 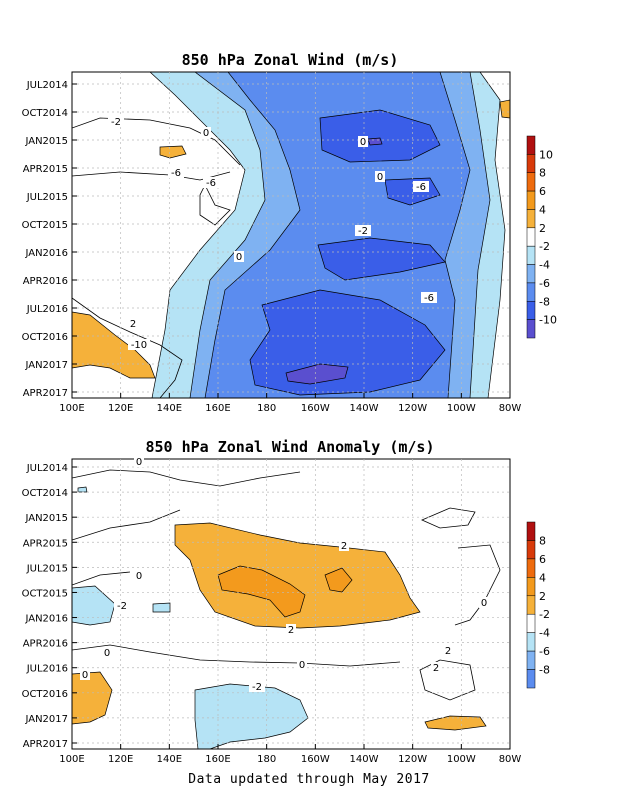 I want to click on wind-band-neg8b, so click(x=381, y=259).